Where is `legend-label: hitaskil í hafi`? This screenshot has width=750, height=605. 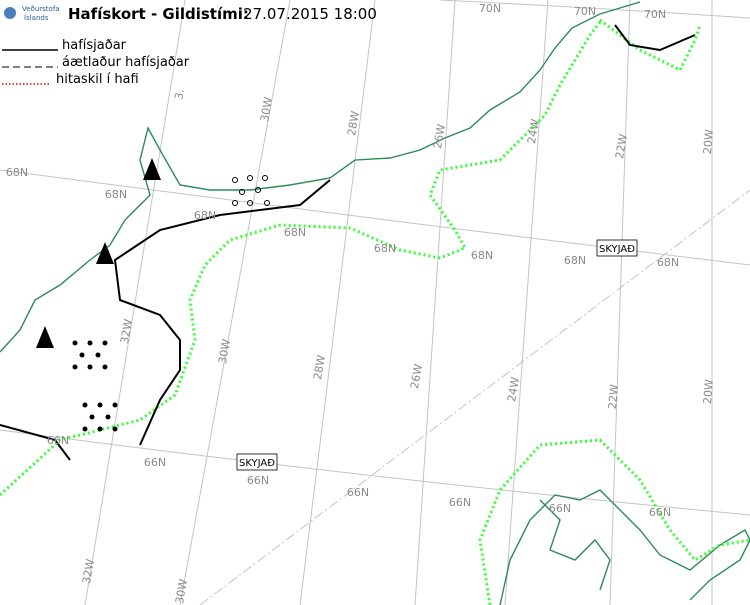 legend-label: hitaskil í hafi is located at coordinates (97, 79).